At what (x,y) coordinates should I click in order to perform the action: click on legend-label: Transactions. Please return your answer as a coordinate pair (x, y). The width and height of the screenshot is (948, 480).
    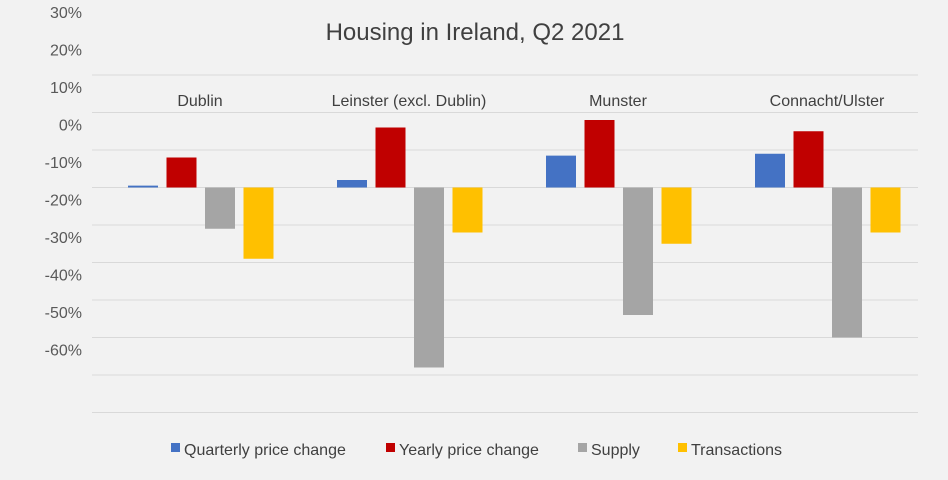
    Looking at the image, I should click on (736, 450).